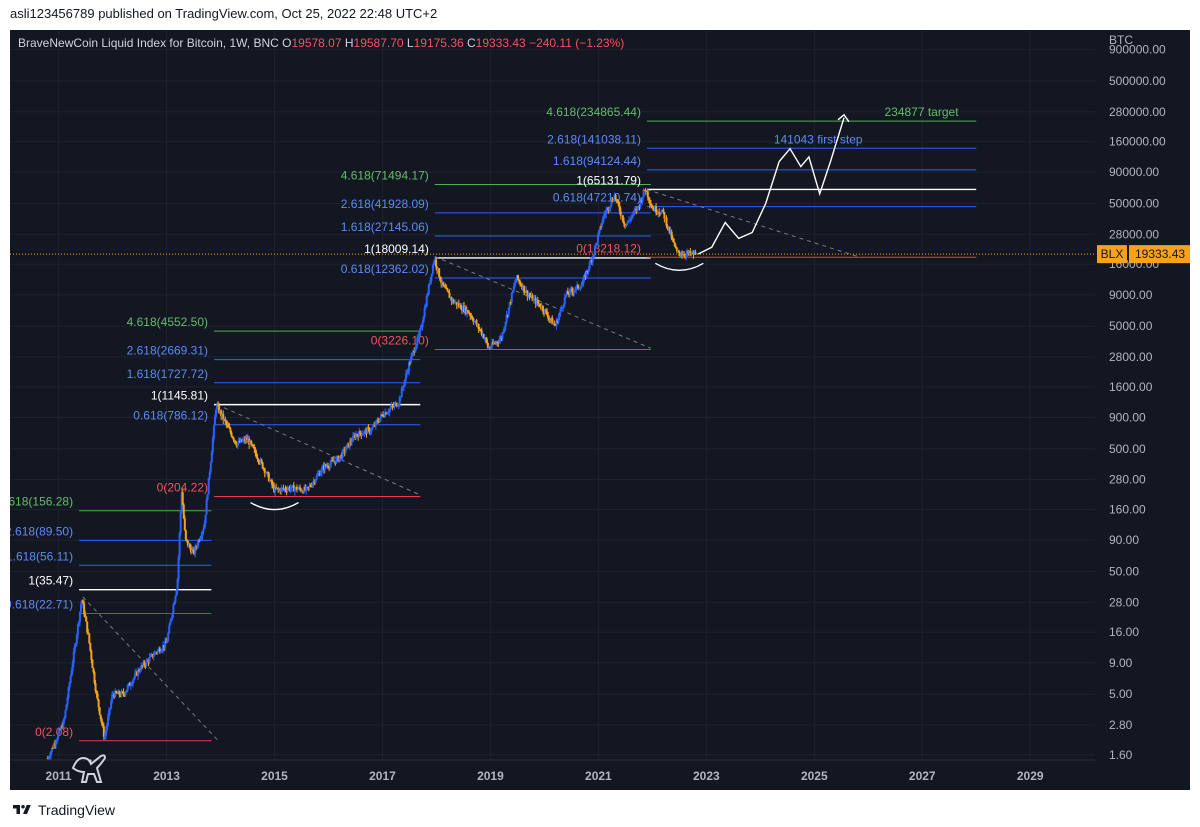  Describe the element at coordinates (1131, 326) in the screenshot. I see `y-tick-label: 5000.00` at that location.